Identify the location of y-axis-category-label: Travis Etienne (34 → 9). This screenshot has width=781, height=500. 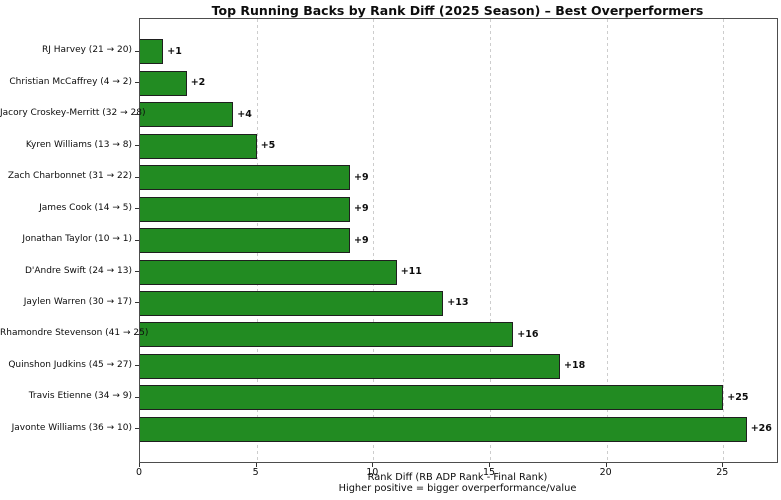
(80, 396).